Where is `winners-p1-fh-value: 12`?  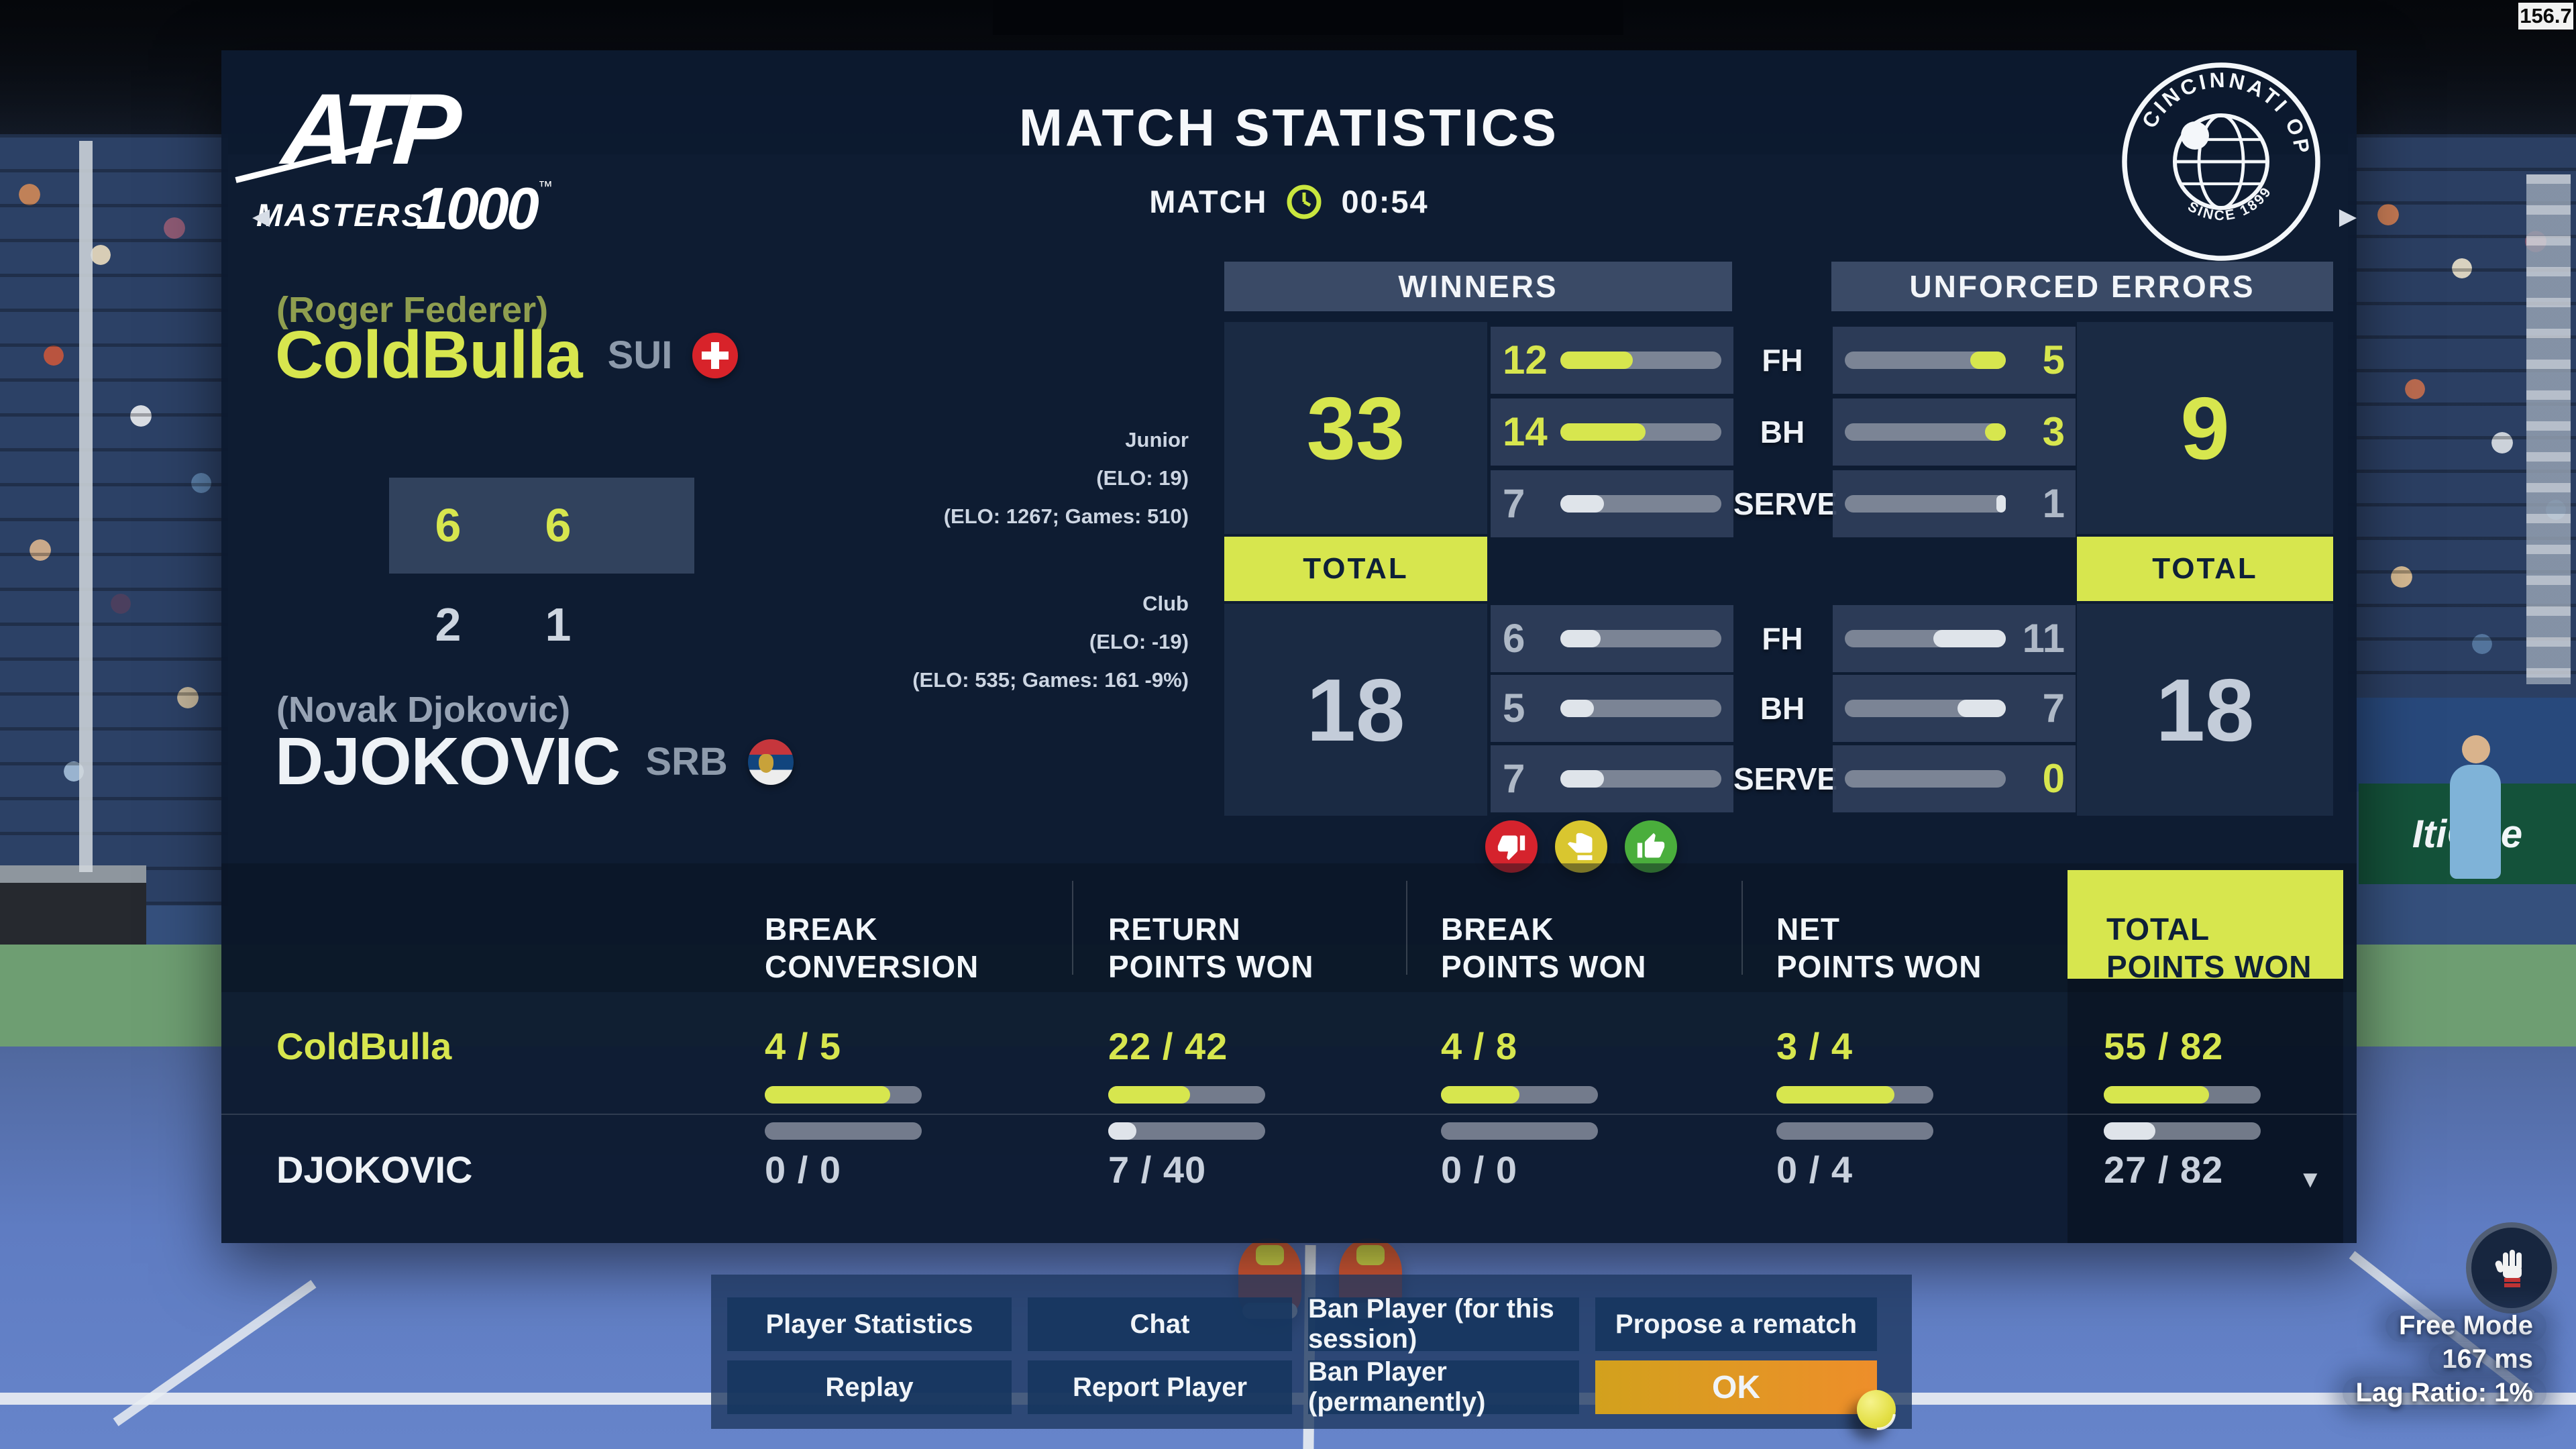
winners-p1-fh-value: 12 is located at coordinates (1525, 359).